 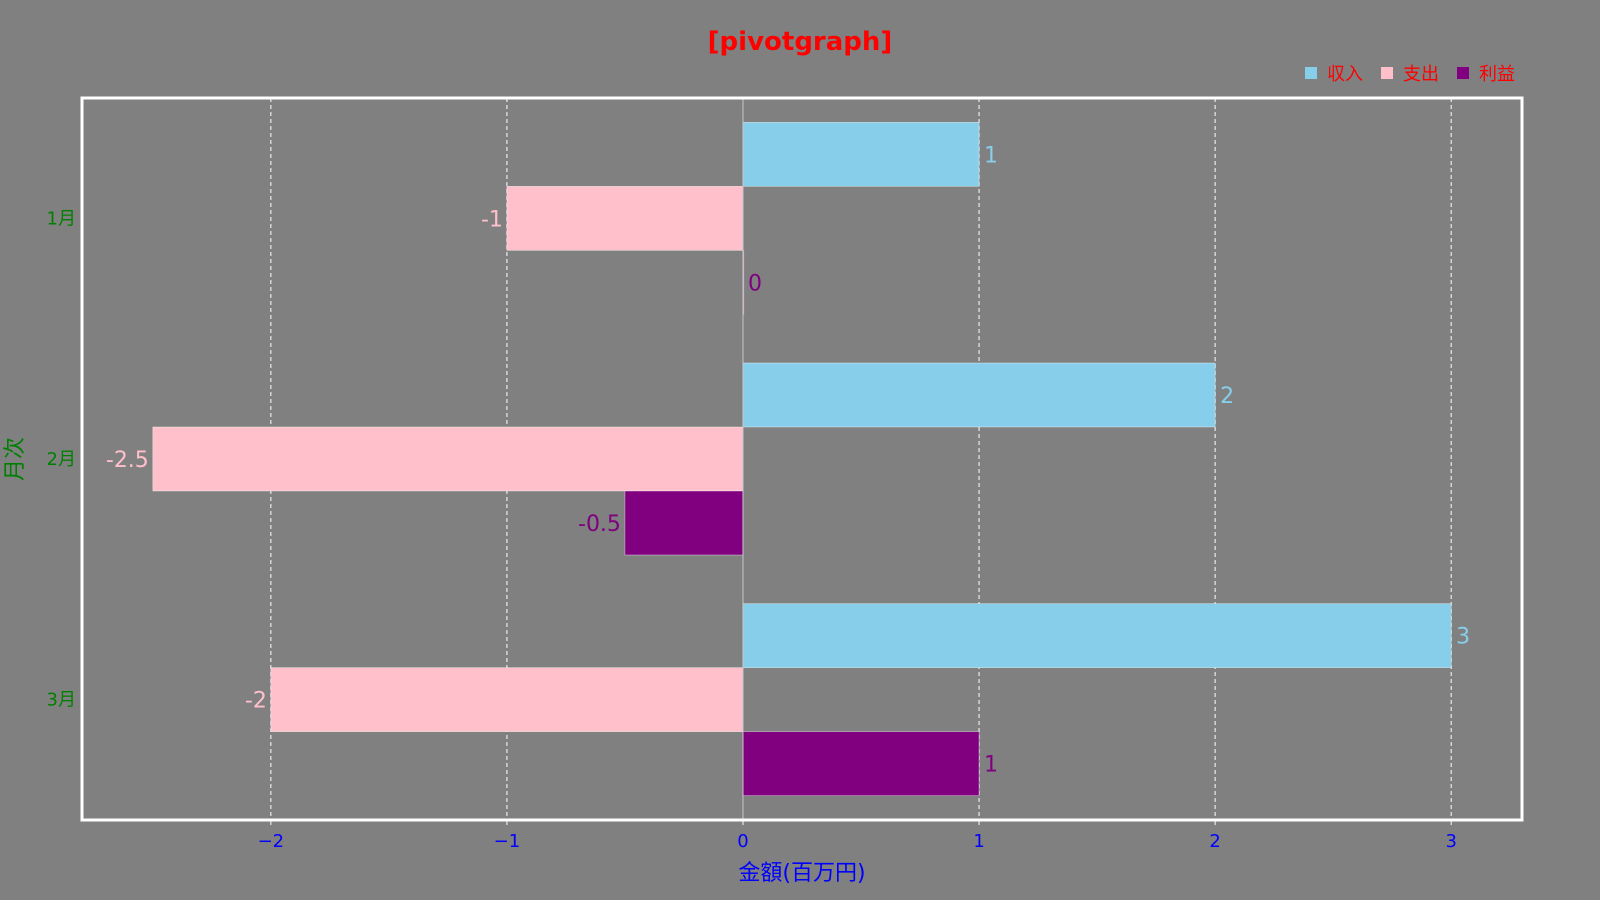 What do you see at coordinates (1463, 637) in the screenshot?
I see `data-label: 3` at bounding box center [1463, 637].